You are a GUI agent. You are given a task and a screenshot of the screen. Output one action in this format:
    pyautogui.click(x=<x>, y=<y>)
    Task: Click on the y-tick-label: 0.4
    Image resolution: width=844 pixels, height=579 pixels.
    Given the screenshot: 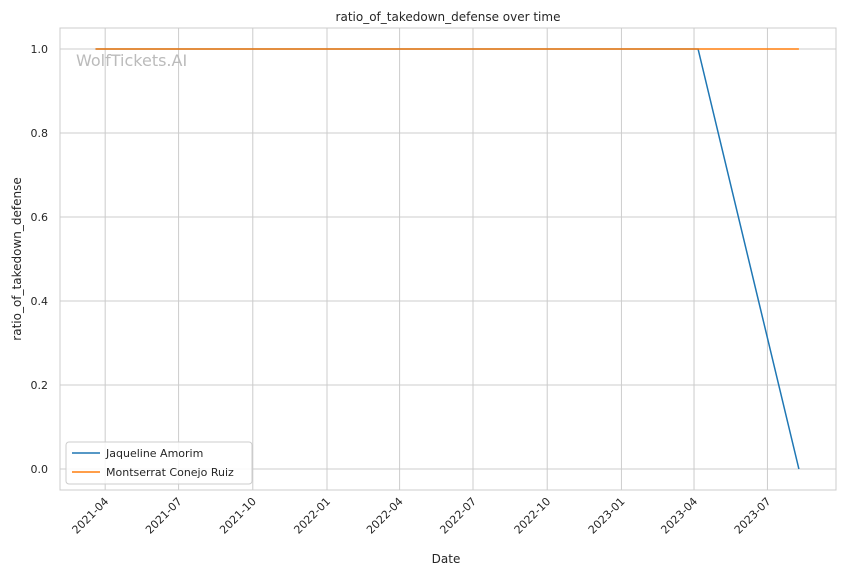 What is the action you would take?
    pyautogui.click(x=40, y=301)
    